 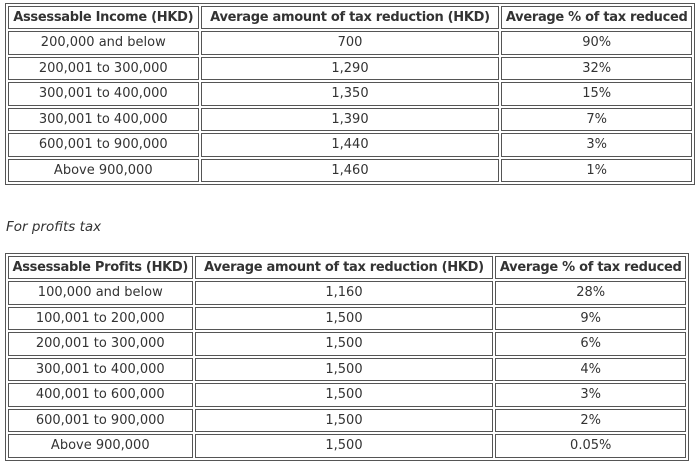 I want to click on tax-reduction-cell: 1,460, so click(x=350, y=170).